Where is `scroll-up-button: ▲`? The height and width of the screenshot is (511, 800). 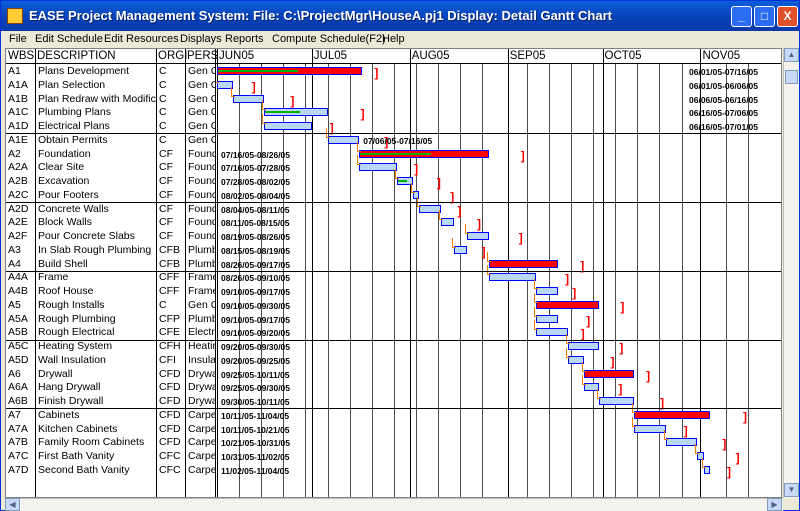 scroll-up-button: ▲ is located at coordinates (791, 55).